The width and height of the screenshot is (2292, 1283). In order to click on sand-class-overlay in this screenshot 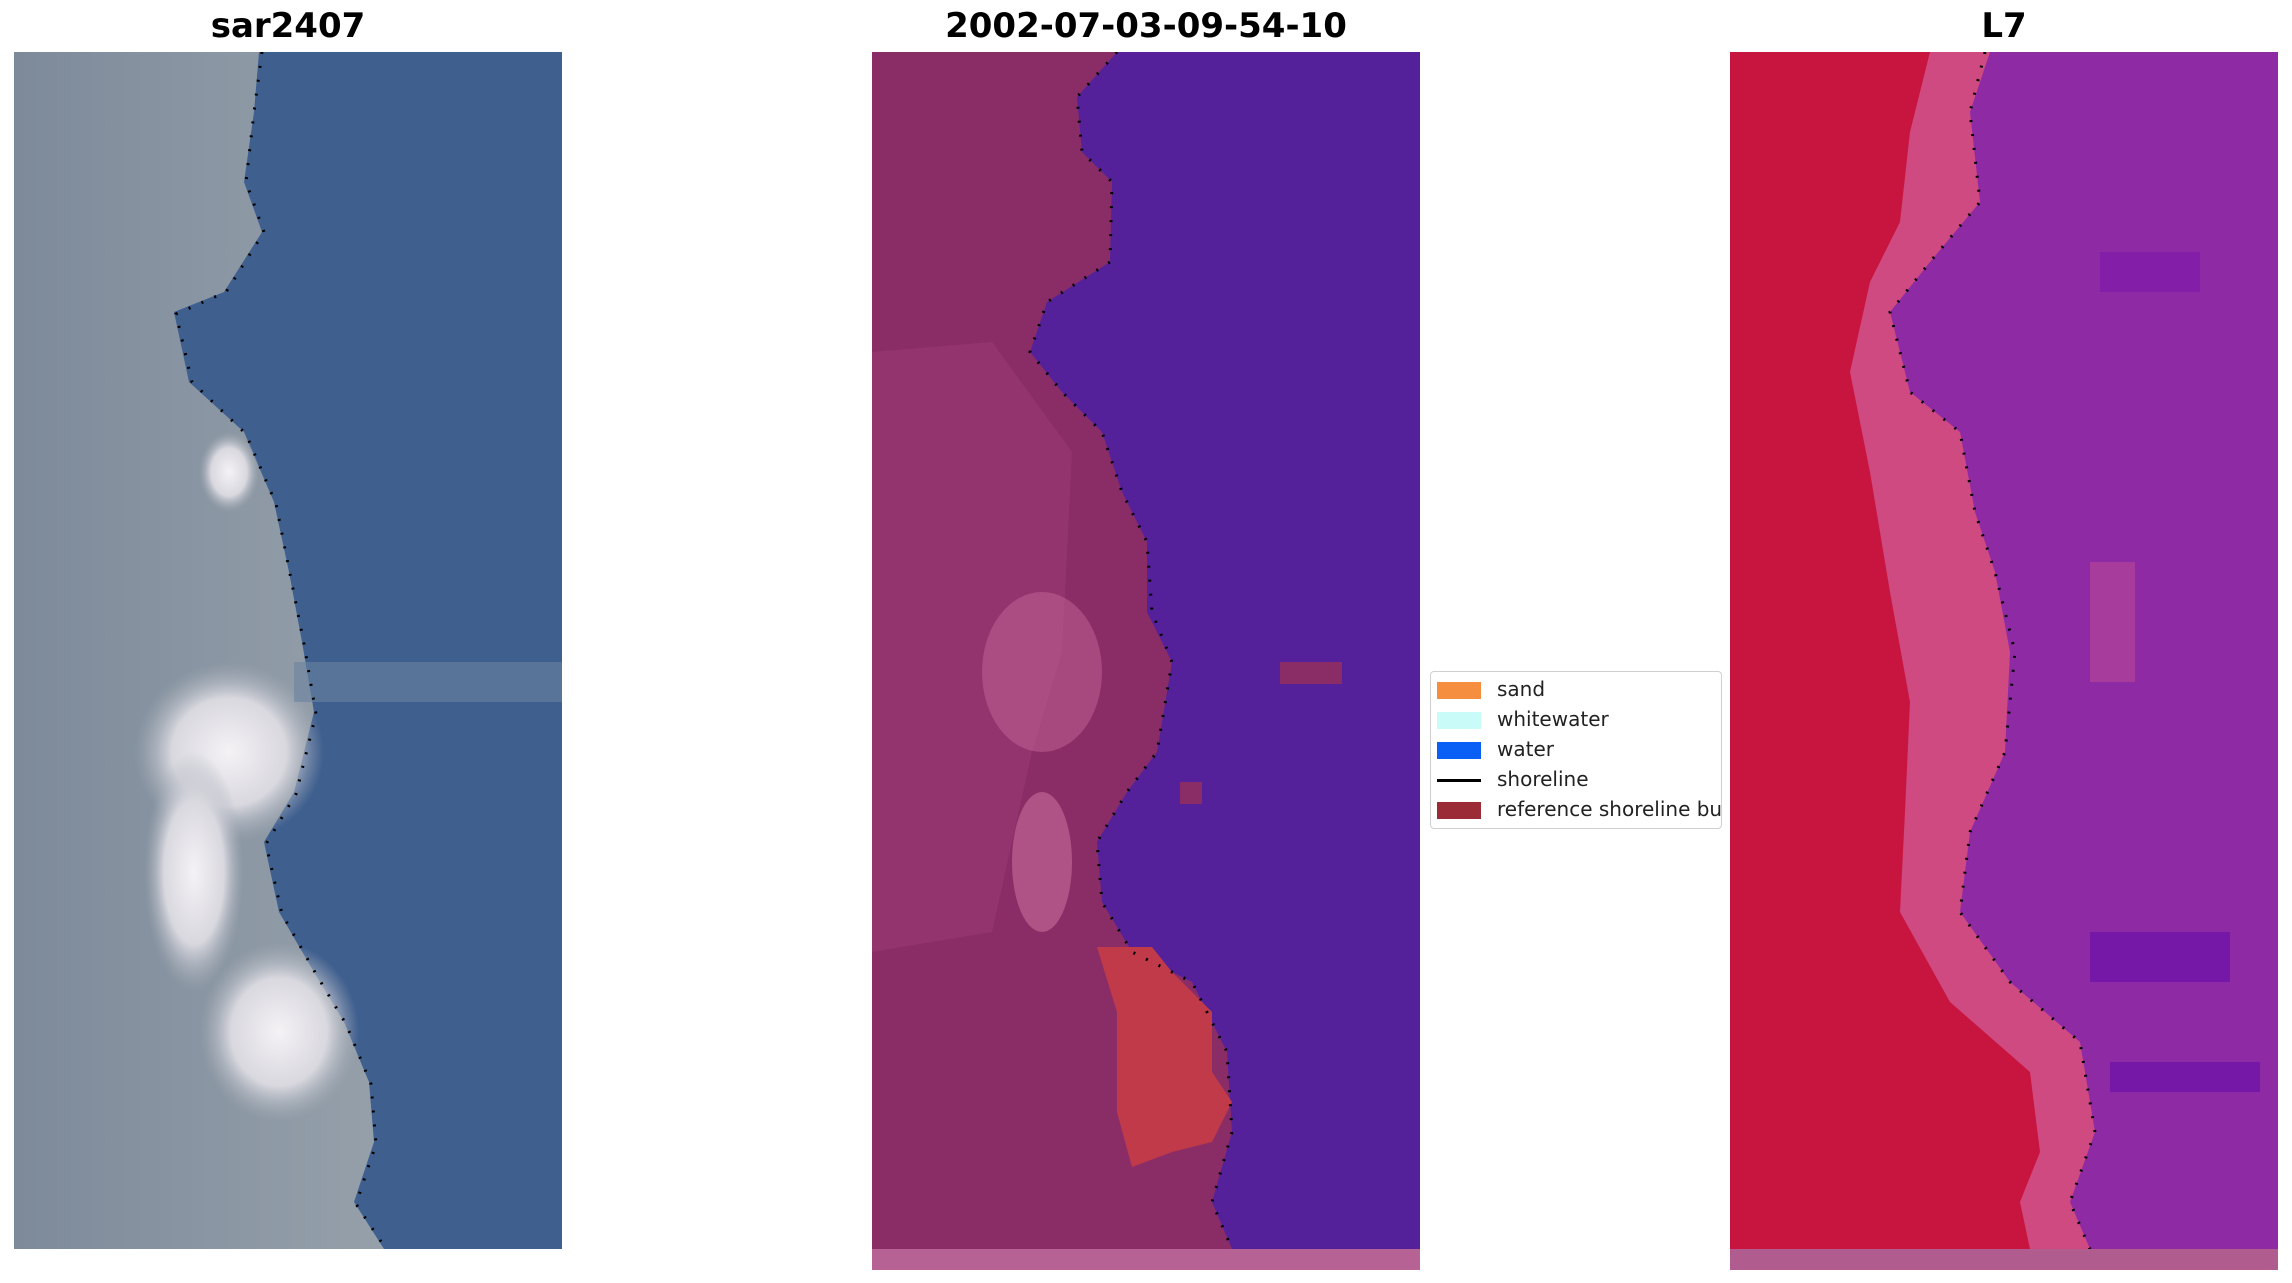, I will do `click(1164, 1057)`.